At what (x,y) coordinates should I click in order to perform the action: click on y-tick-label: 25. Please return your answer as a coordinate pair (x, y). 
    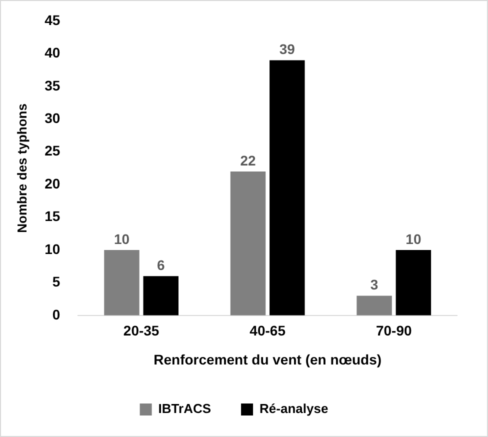
    Looking at the image, I should click on (52, 150).